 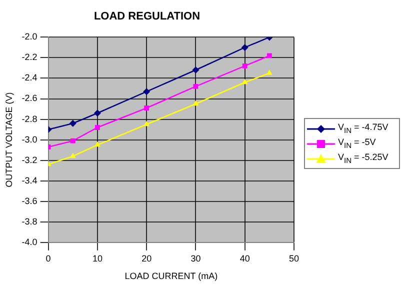 What do you see at coordinates (363, 128) in the screenshot?
I see `legend-label: V$_{IN}$ = -4.75V` at bounding box center [363, 128].